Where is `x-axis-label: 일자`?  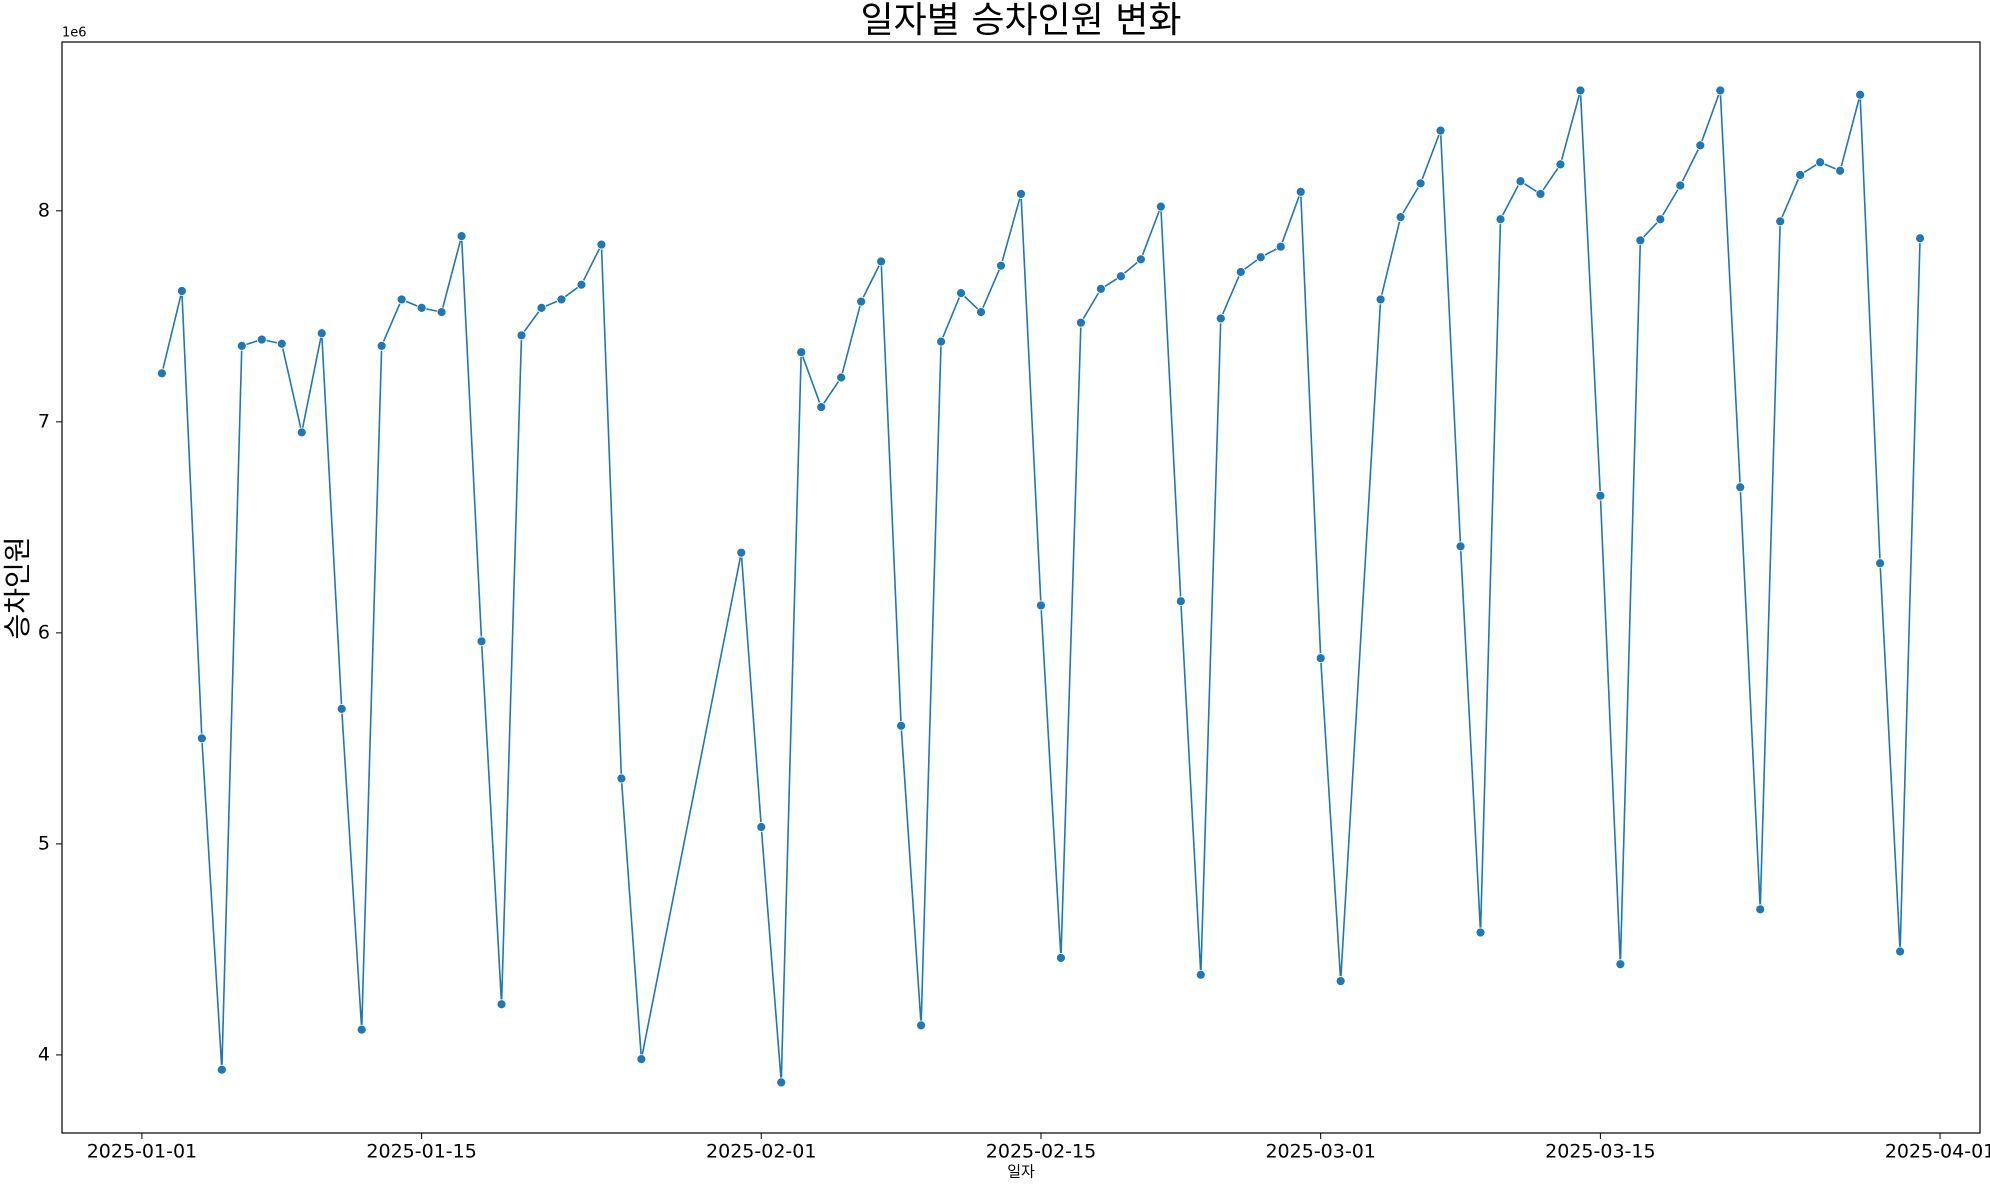
x-axis-label: 일자 is located at coordinates (1021, 1172).